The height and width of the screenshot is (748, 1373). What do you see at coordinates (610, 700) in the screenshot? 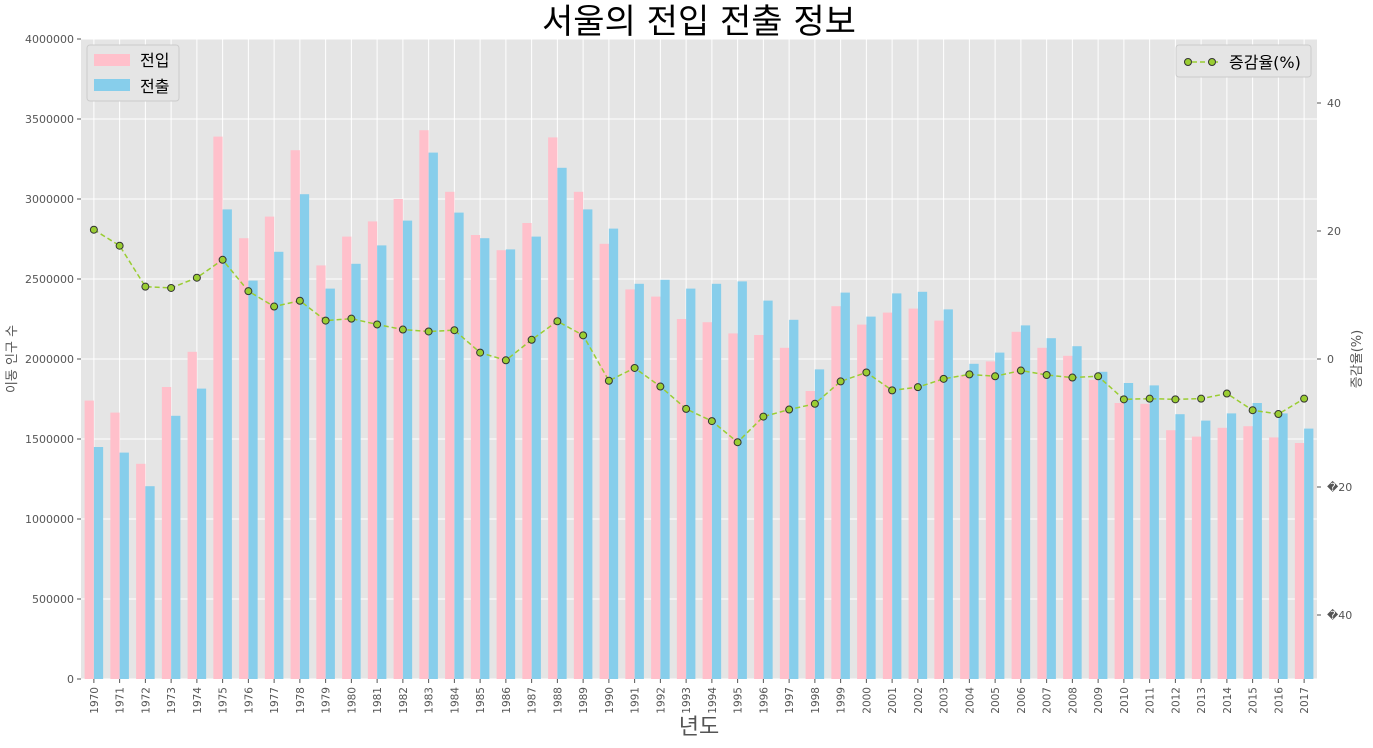
I see `x-tick-label: 1990` at bounding box center [610, 700].